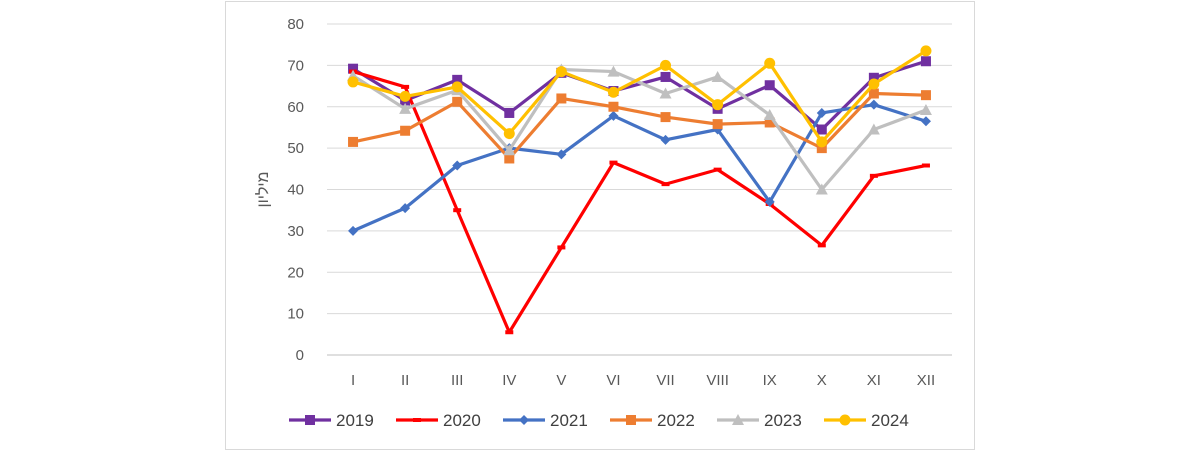 Image resolution: width=1200 pixels, height=452 pixels. What do you see at coordinates (613, 380) in the screenshot?
I see `x-tick-label: VI` at bounding box center [613, 380].